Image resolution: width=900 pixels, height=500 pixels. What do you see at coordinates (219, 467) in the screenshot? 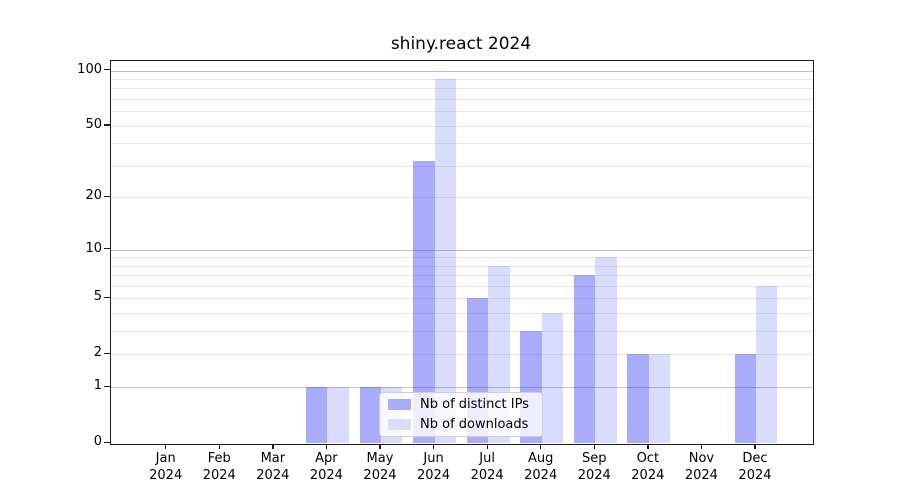
I see `x-tick-label: Feb 2024` at bounding box center [219, 467].